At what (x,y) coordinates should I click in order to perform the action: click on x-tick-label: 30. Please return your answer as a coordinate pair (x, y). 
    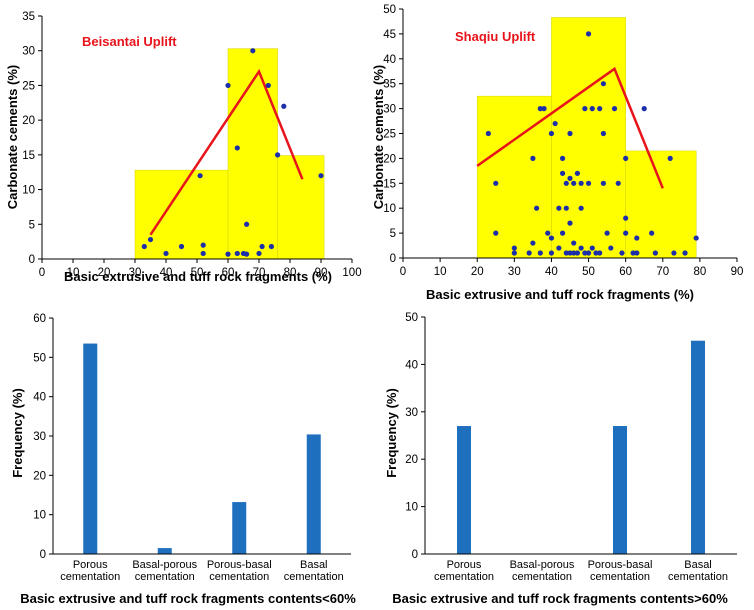
    Looking at the image, I should click on (135, 273).